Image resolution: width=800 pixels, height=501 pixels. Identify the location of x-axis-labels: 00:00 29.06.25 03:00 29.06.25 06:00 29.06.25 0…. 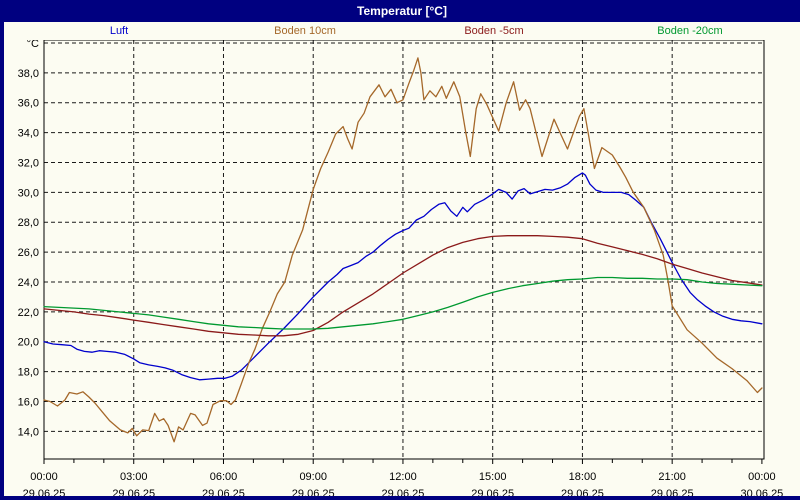
(403, 485).